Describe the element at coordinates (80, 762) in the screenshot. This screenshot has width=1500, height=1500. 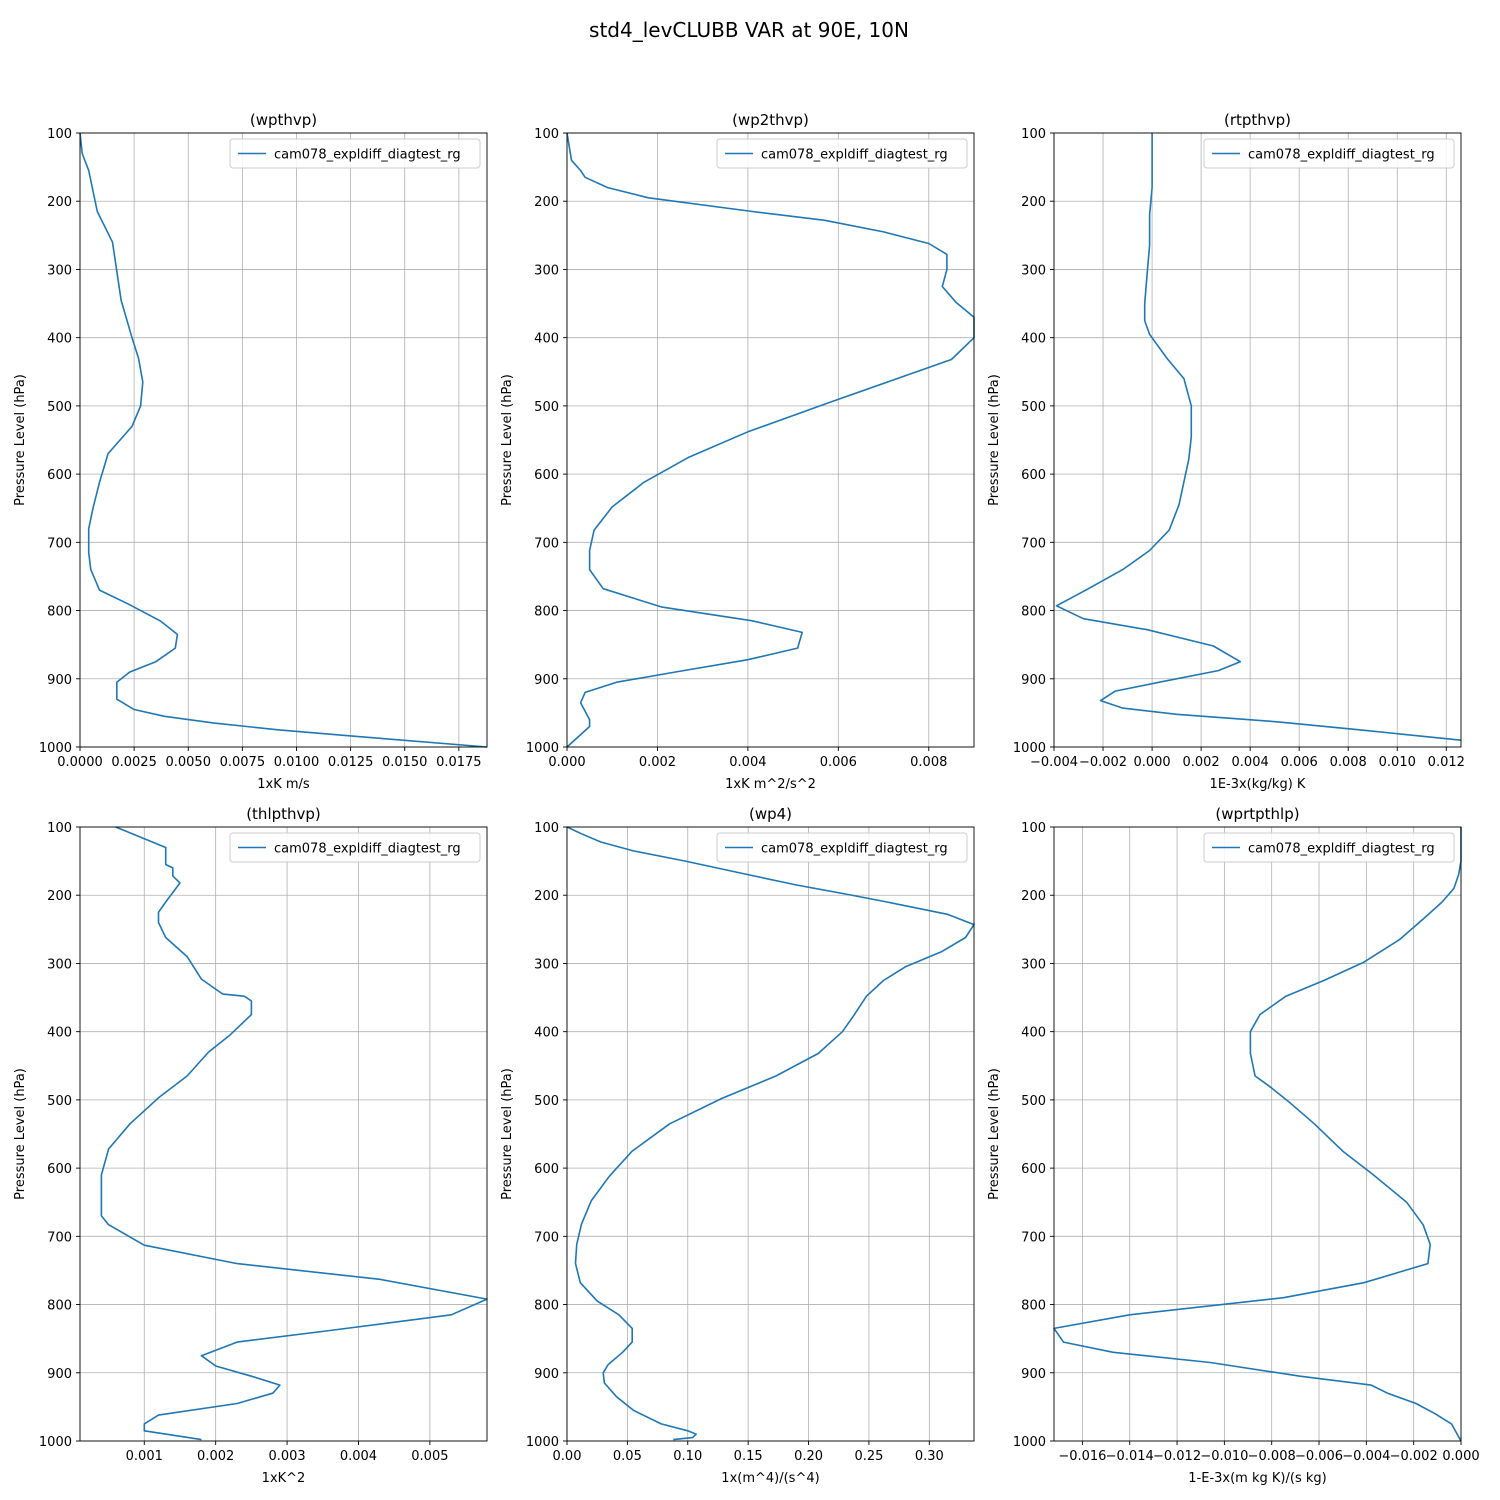
I see `x-tick-label: 0.0000` at that location.